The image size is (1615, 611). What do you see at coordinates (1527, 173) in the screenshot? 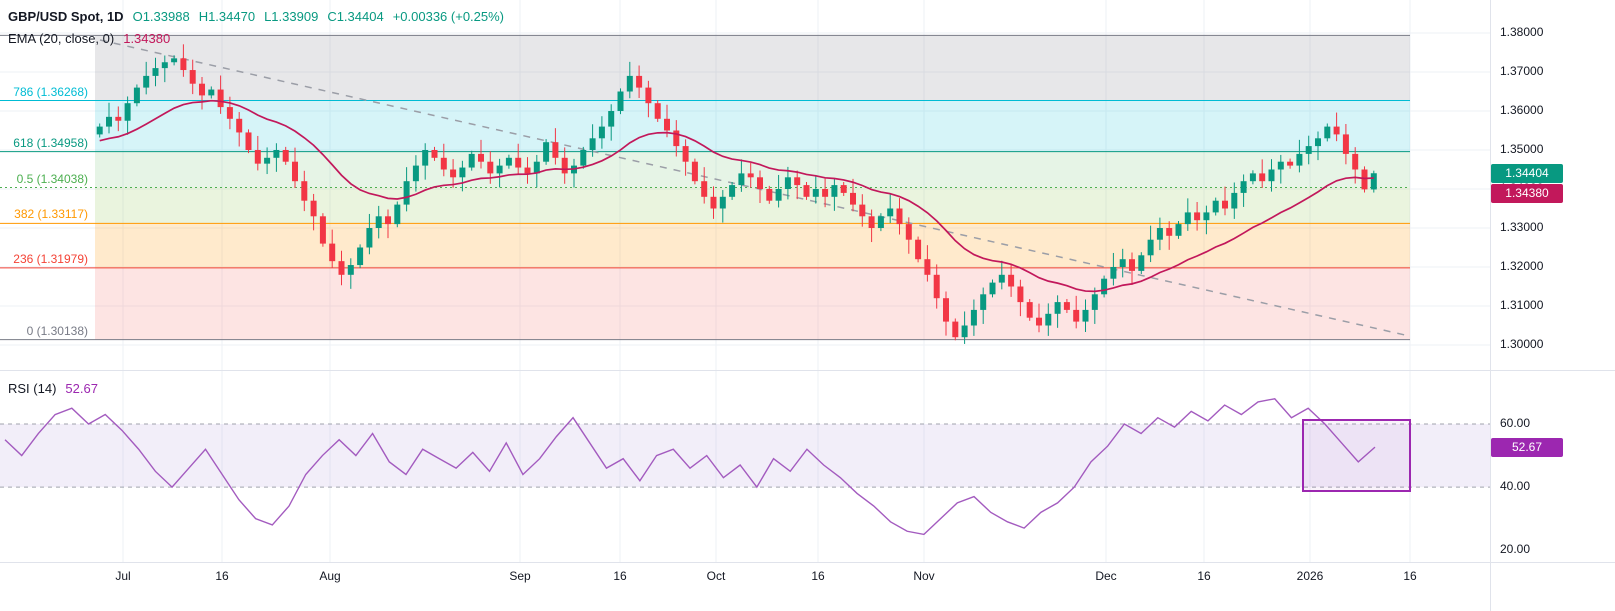
I see `last-price-badge: 1.34404` at bounding box center [1527, 173].